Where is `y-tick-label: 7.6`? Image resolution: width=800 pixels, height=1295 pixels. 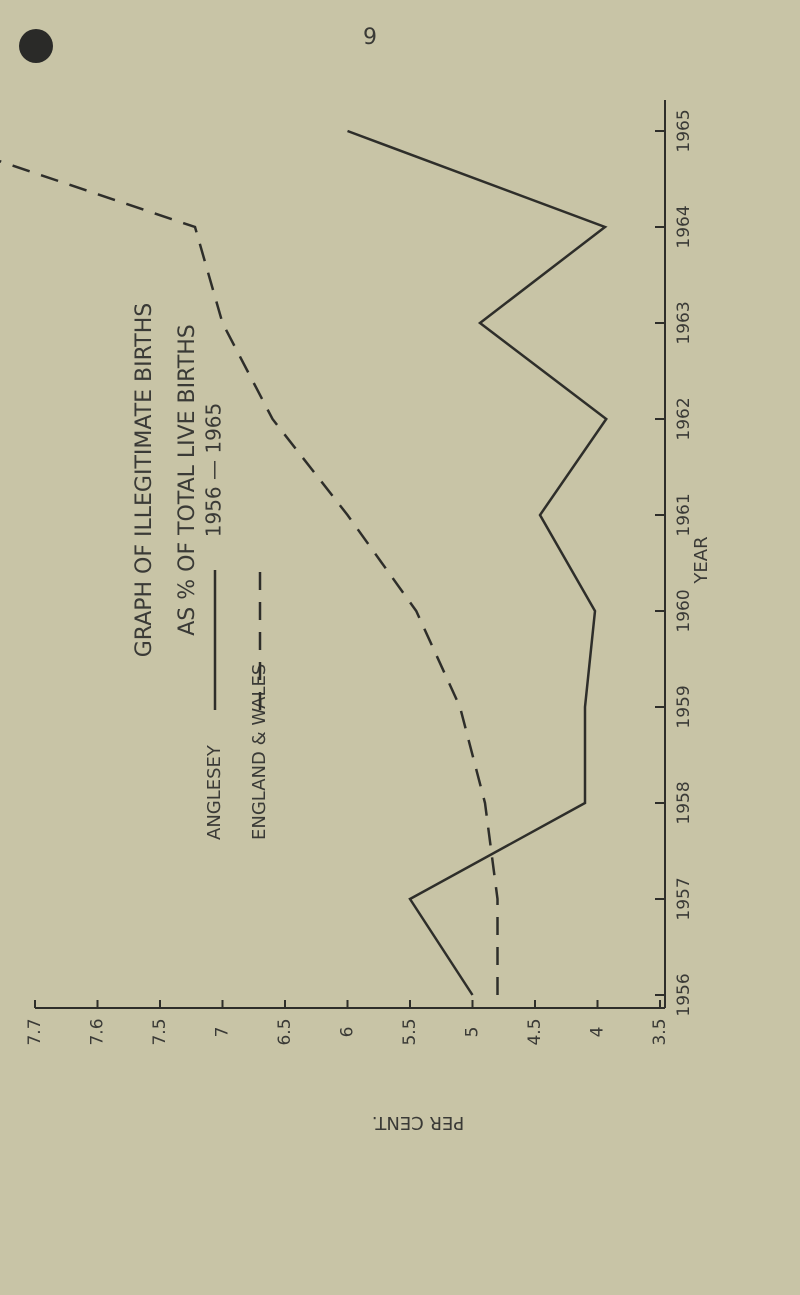
y-tick-label: 7.6 is located at coordinates (98, 1031).